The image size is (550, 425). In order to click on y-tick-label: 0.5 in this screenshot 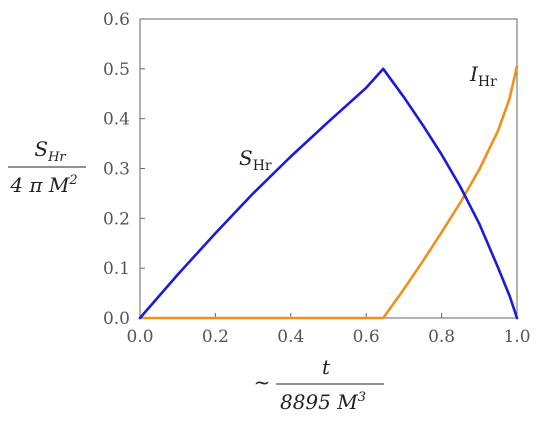, I will do `click(116, 70)`.